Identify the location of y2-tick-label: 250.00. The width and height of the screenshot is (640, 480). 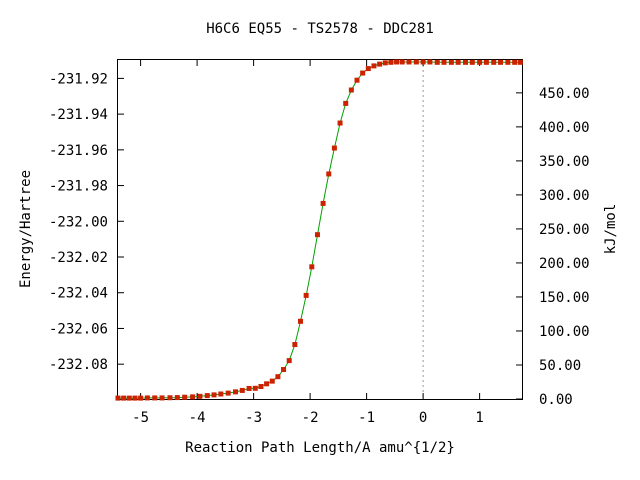
(564, 230).